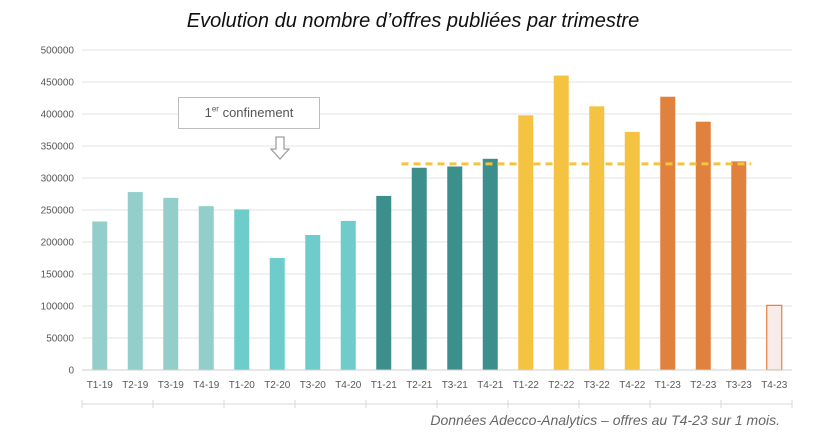 This screenshot has width=826, height=444. I want to click on x-tick-label: T4-19, so click(206, 385).